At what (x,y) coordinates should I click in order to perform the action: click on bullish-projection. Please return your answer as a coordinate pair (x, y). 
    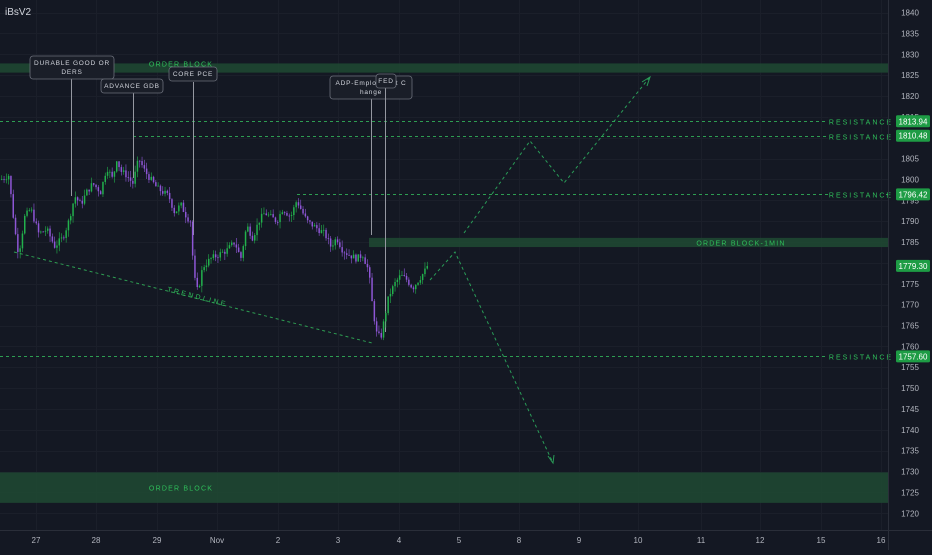
    Looking at the image, I should click on (557, 155).